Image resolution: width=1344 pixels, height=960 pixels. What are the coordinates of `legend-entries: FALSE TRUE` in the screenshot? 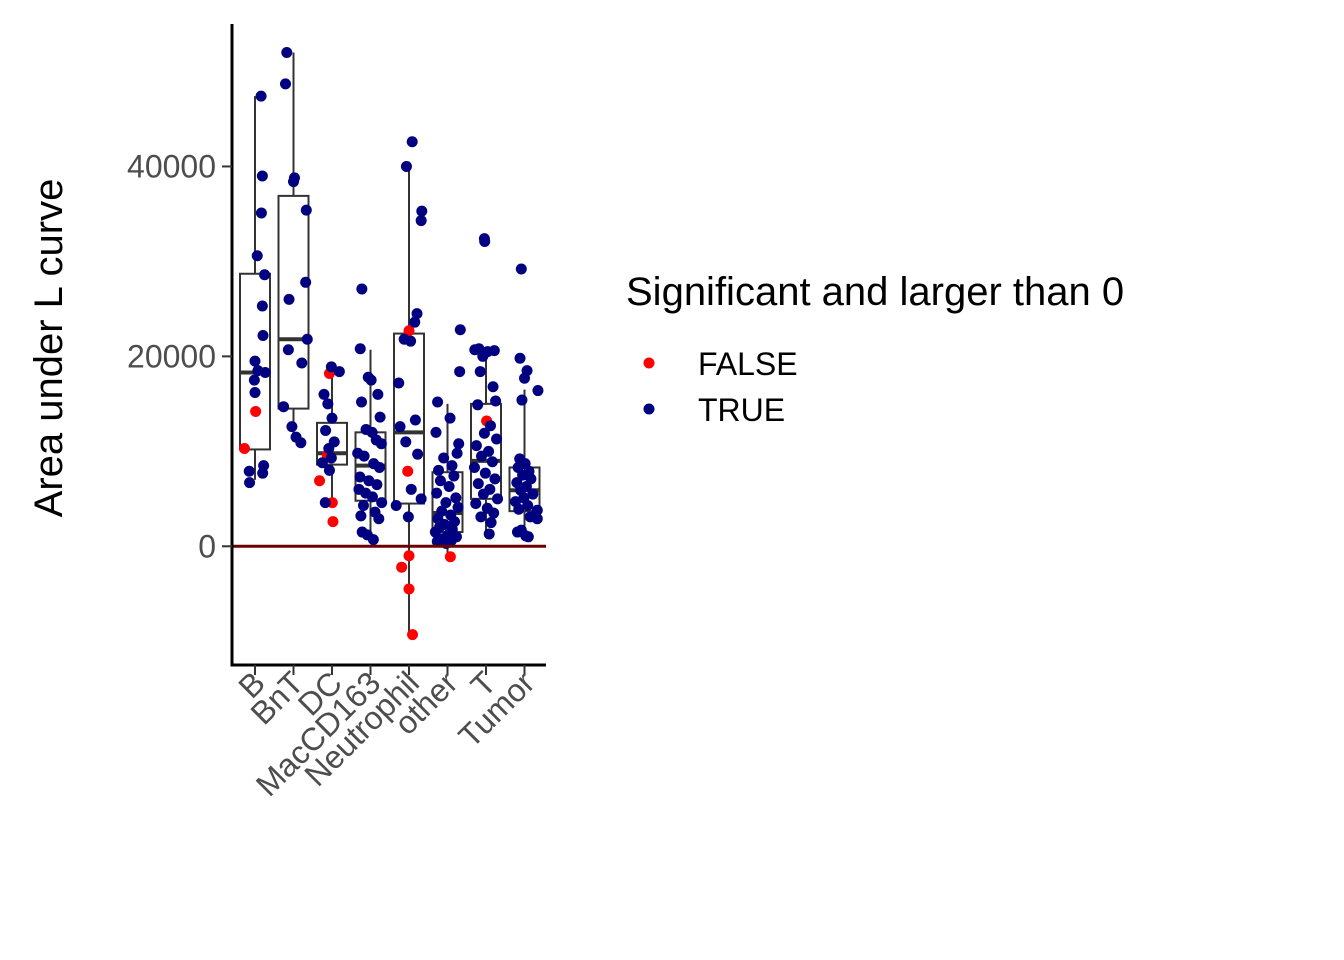 It's located at (720, 387).